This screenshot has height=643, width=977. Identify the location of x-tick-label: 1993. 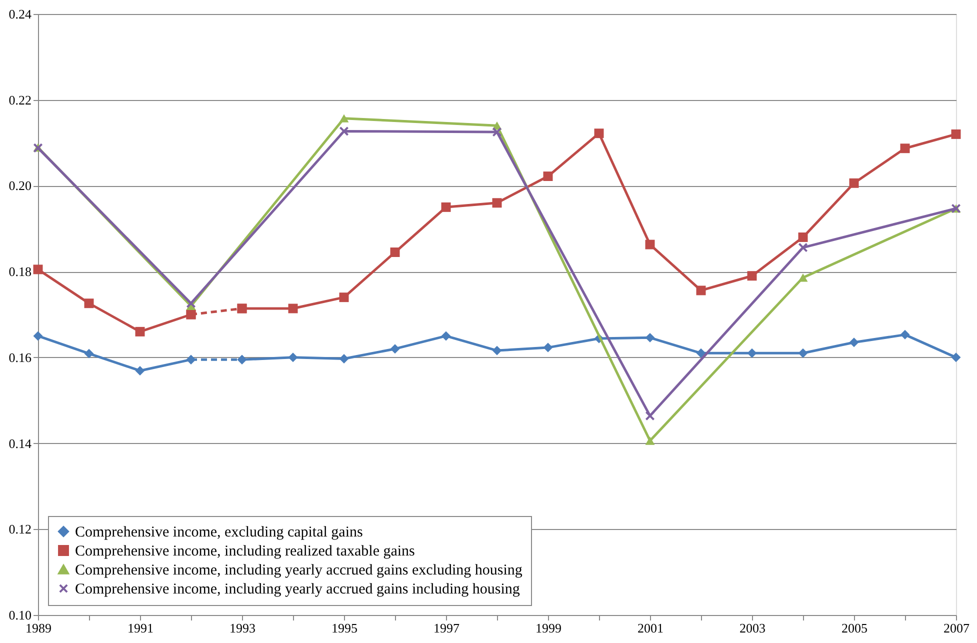
(243, 628).